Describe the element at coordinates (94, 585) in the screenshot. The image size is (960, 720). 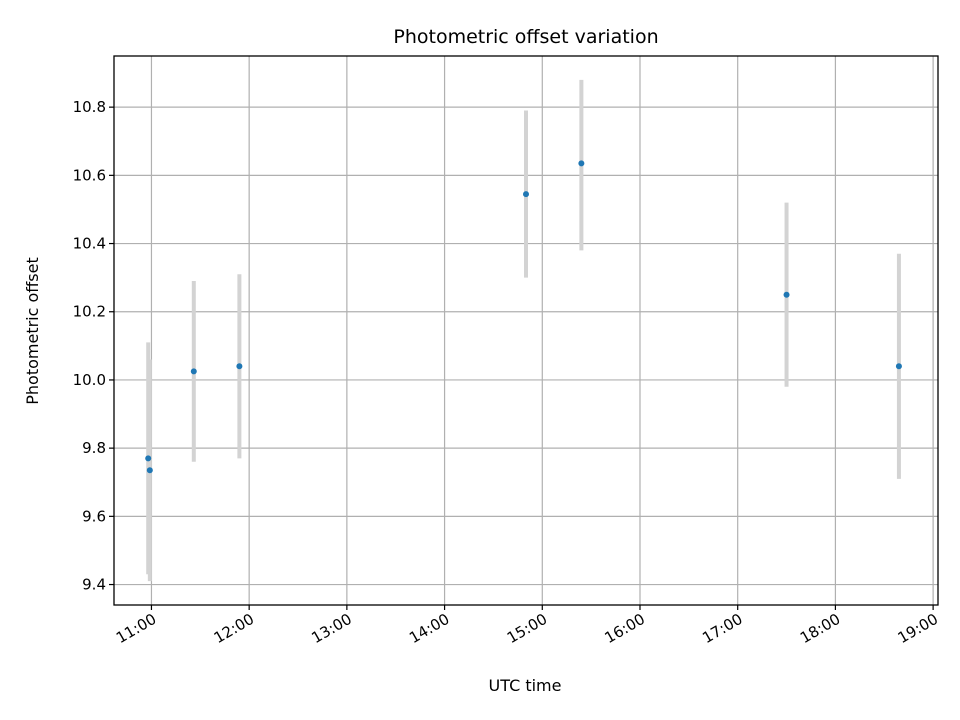
I see `y-tick-label: 9.4` at that location.